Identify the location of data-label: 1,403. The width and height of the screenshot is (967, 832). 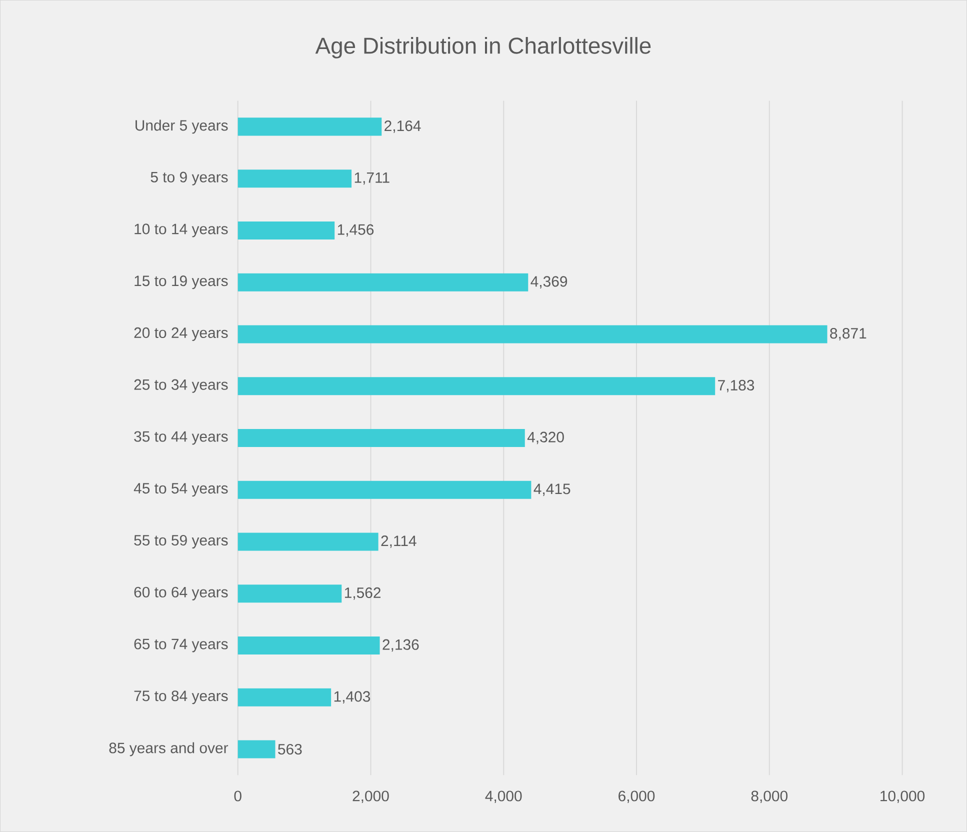
(352, 697).